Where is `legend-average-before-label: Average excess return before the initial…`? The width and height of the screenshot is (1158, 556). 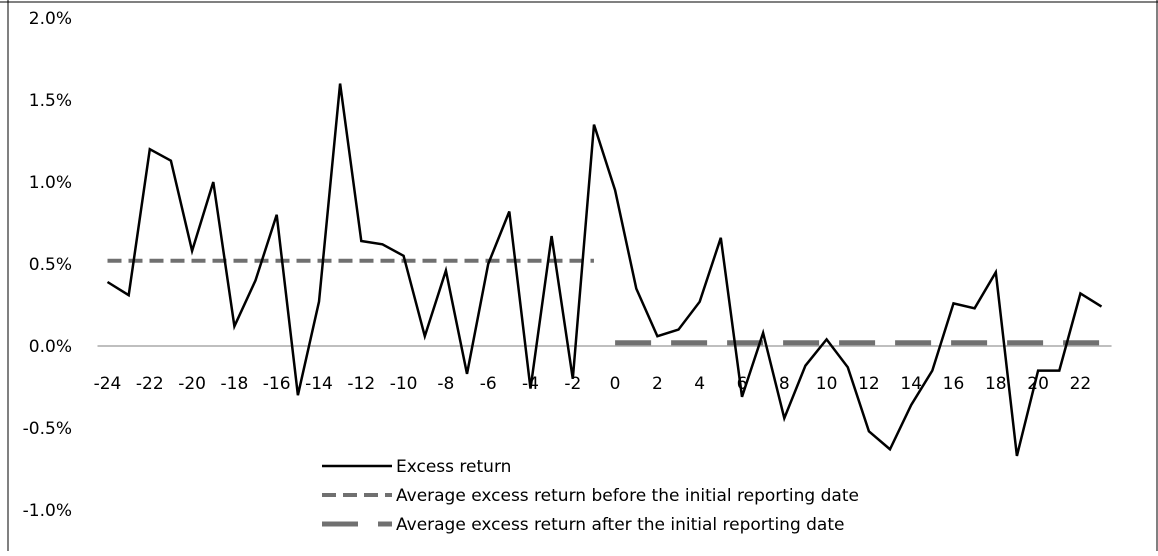
legend-average-before-label: Average excess return before the initial… is located at coordinates (627, 496).